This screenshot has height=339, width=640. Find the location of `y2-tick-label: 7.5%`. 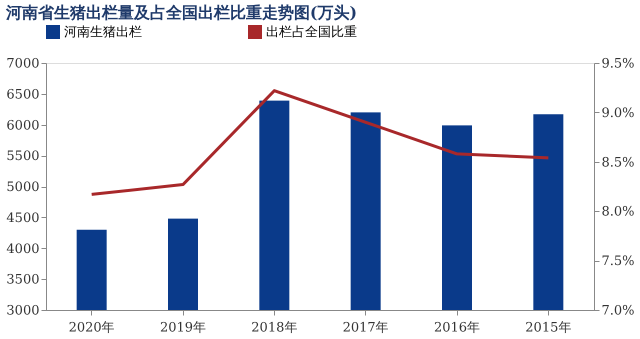

y2-tick-label: 7.5% is located at coordinates (618, 262).